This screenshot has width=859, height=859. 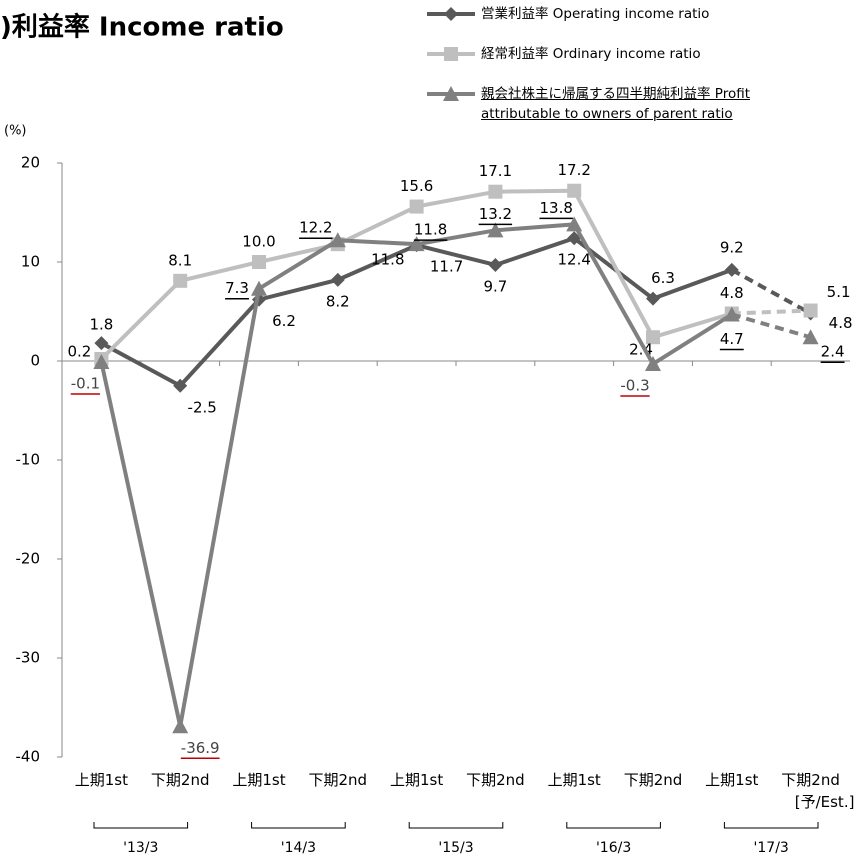 What do you see at coordinates (495, 286) in the screenshot?
I see `data-label: 9.7` at bounding box center [495, 286].